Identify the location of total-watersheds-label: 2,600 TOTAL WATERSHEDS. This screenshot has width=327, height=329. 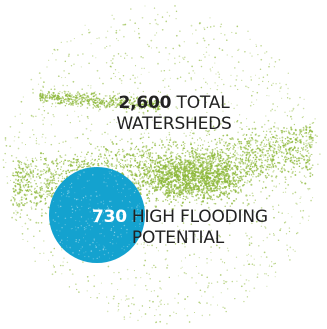
(174, 114).